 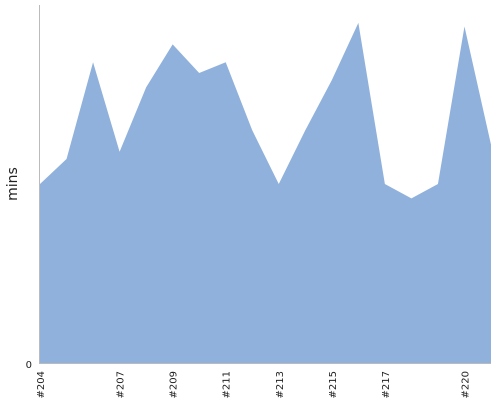 I want to click on x-tick-label-217: #217, so click(x=386, y=384).